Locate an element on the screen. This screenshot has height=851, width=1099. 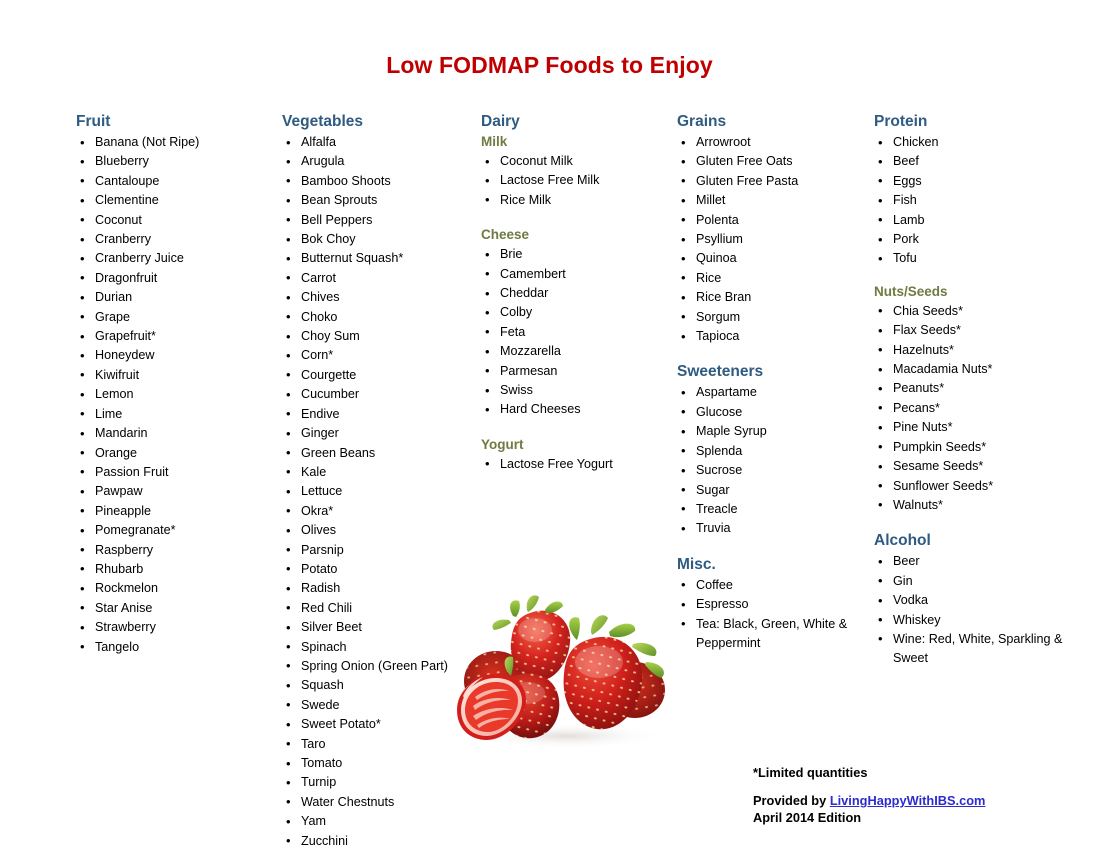
list-item: Rhubarb is located at coordinates (176, 569).